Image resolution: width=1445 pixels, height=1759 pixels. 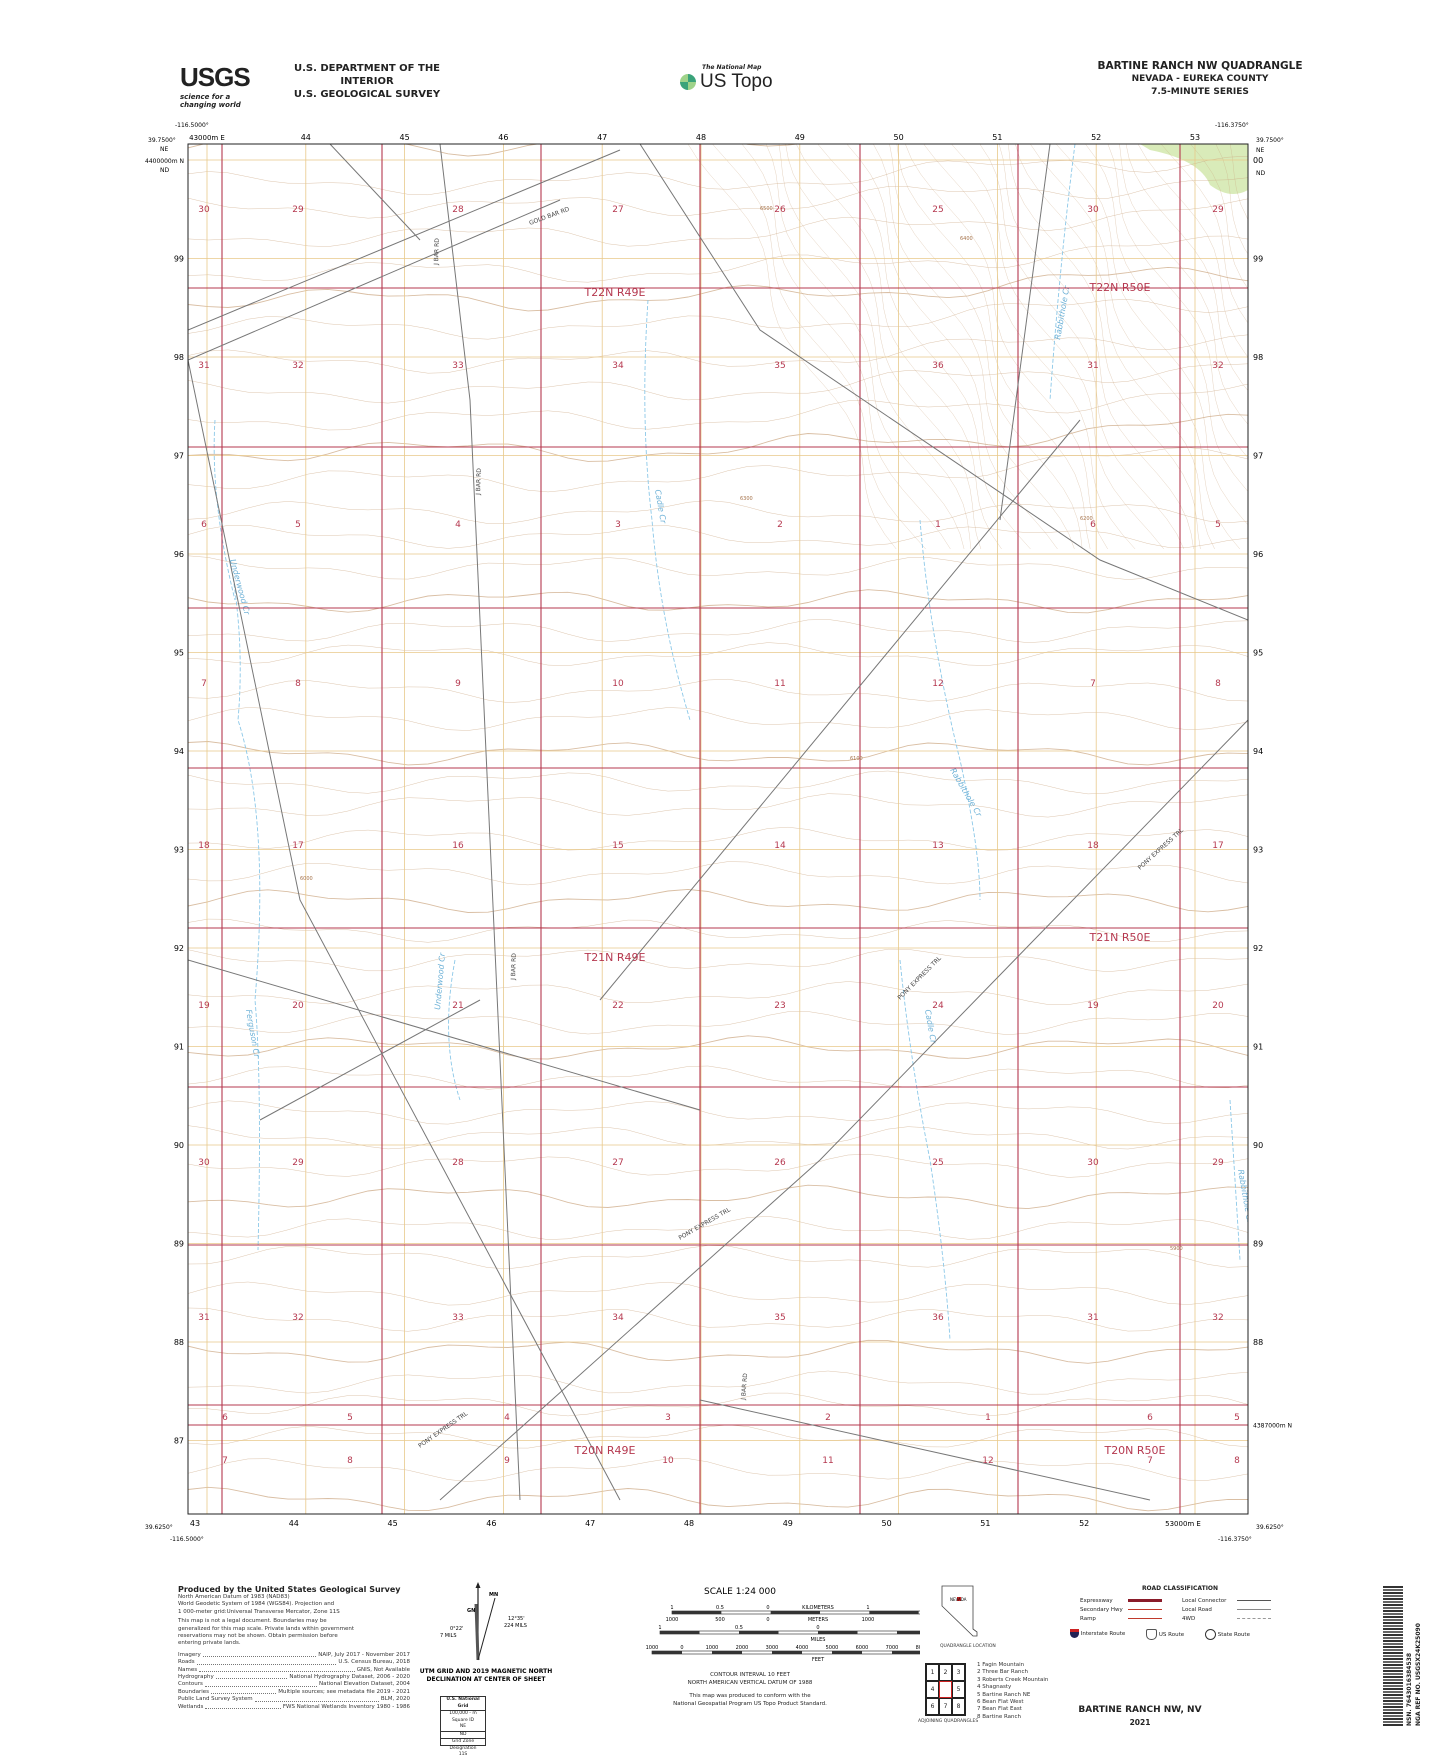 What do you see at coordinates (179, 554) in the screenshot?
I see `northing-label-left: 96` at bounding box center [179, 554].